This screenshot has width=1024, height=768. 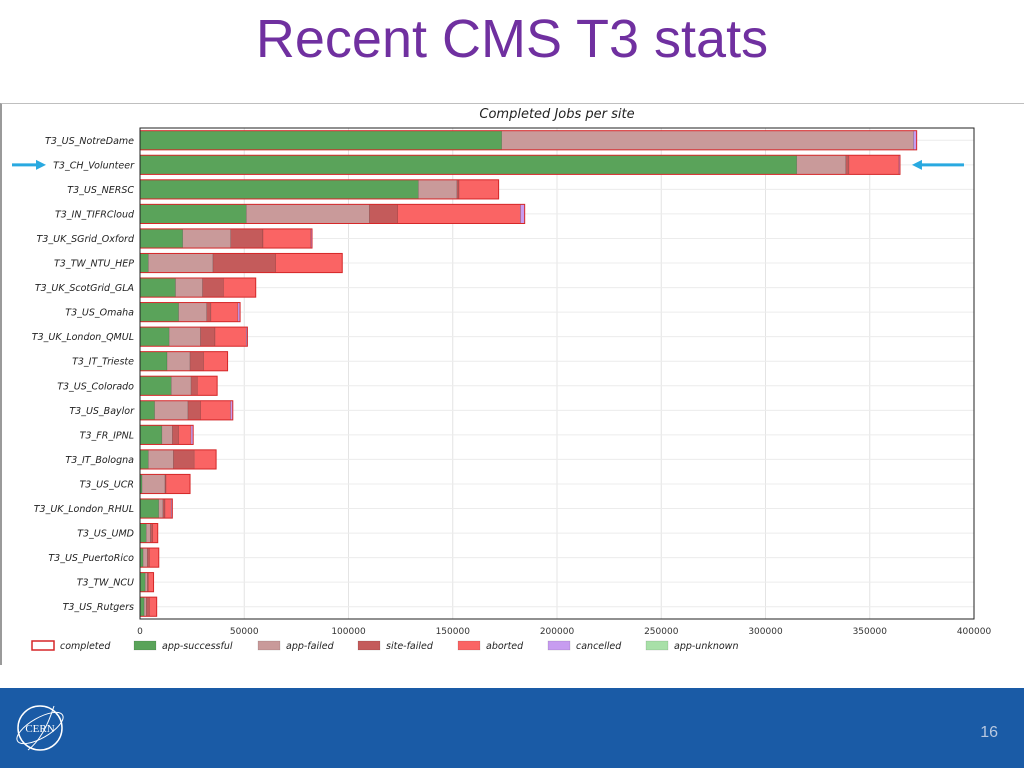 I want to click on bar-app-successful-t3-uk-london-rhul, so click(x=149, y=508).